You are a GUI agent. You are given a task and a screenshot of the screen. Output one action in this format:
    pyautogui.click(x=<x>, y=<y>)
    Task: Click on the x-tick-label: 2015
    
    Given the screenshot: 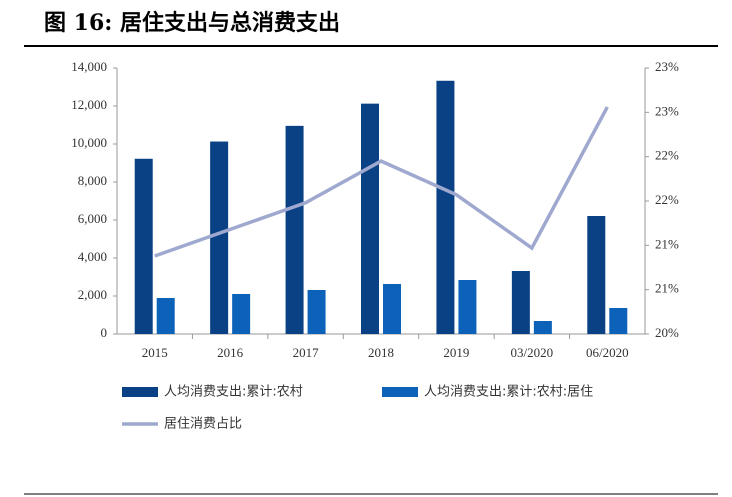 What is the action you would take?
    pyautogui.click(x=155, y=352)
    